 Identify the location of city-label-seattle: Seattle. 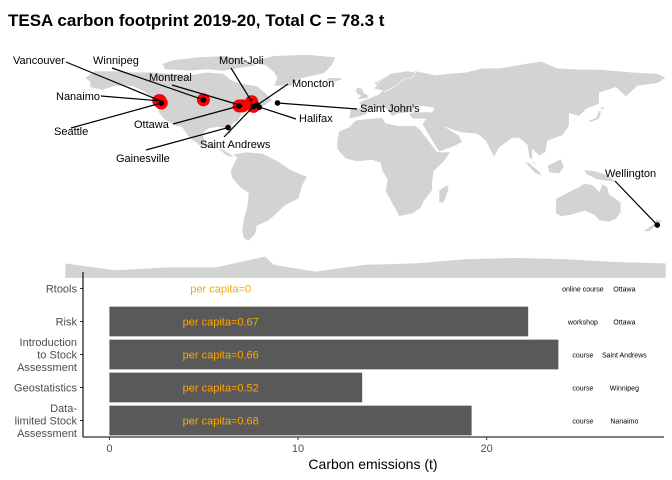
(71, 132).